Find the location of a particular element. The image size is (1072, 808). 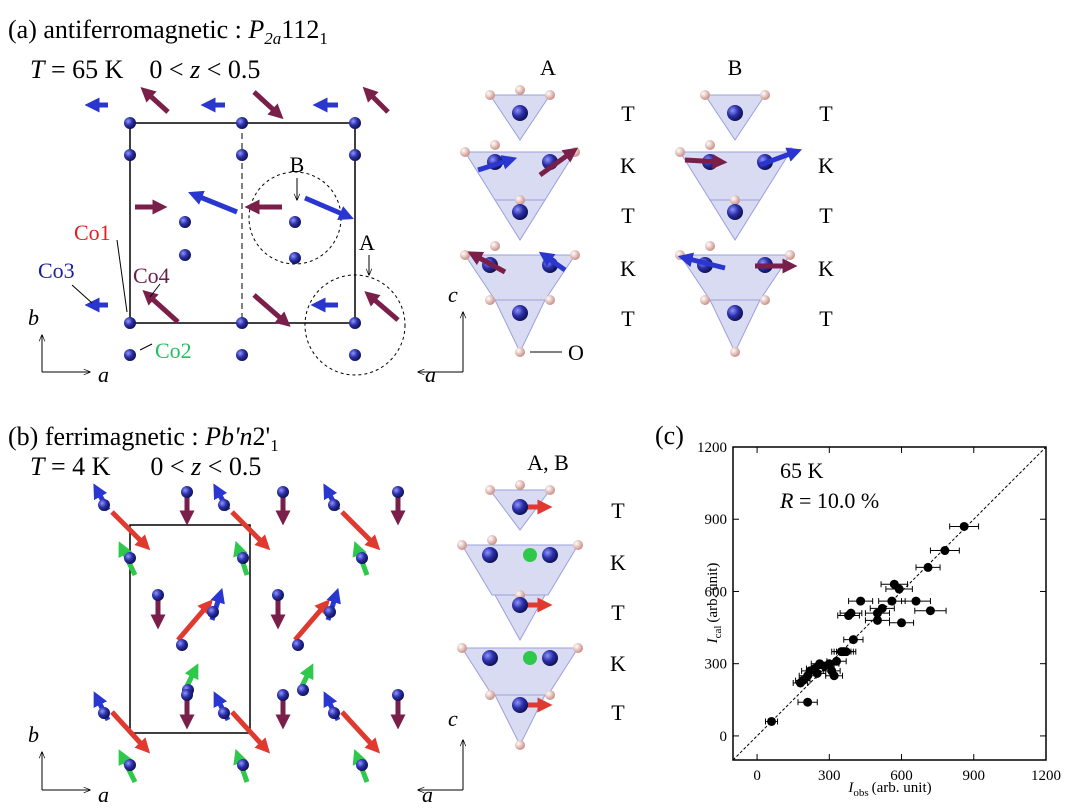

column-label: A is located at coordinates (548, 67).